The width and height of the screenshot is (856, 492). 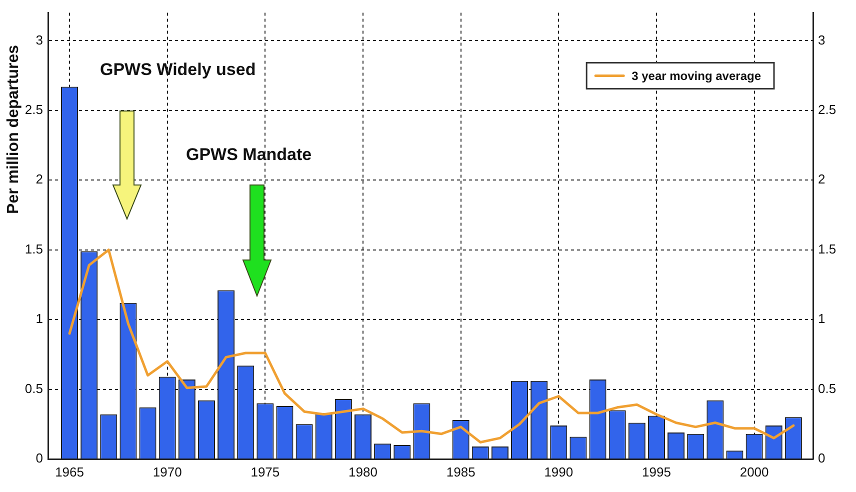 What do you see at coordinates (33, 388) in the screenshot?
I see `y-tick-label: 0.5` at bounding box center [33, 388].